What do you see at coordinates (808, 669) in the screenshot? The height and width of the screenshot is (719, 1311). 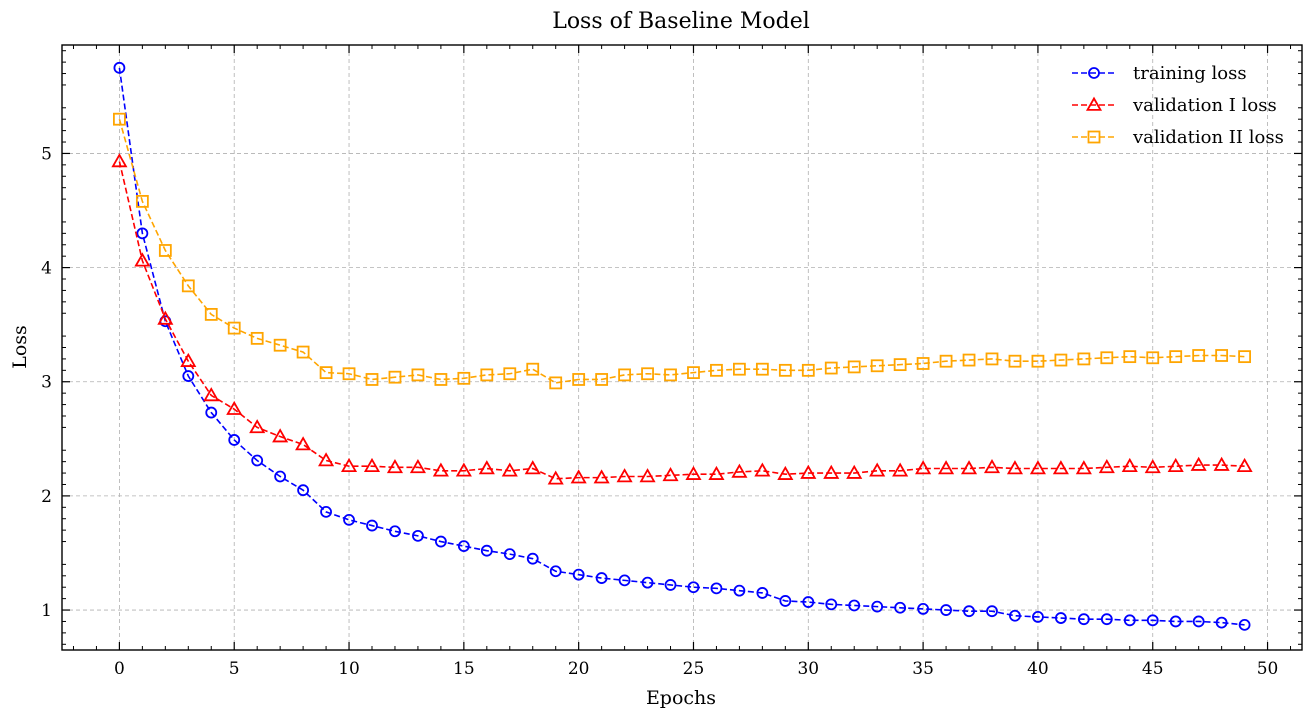 I see `x-tick-label: 30` at bounding box center [808, 669].